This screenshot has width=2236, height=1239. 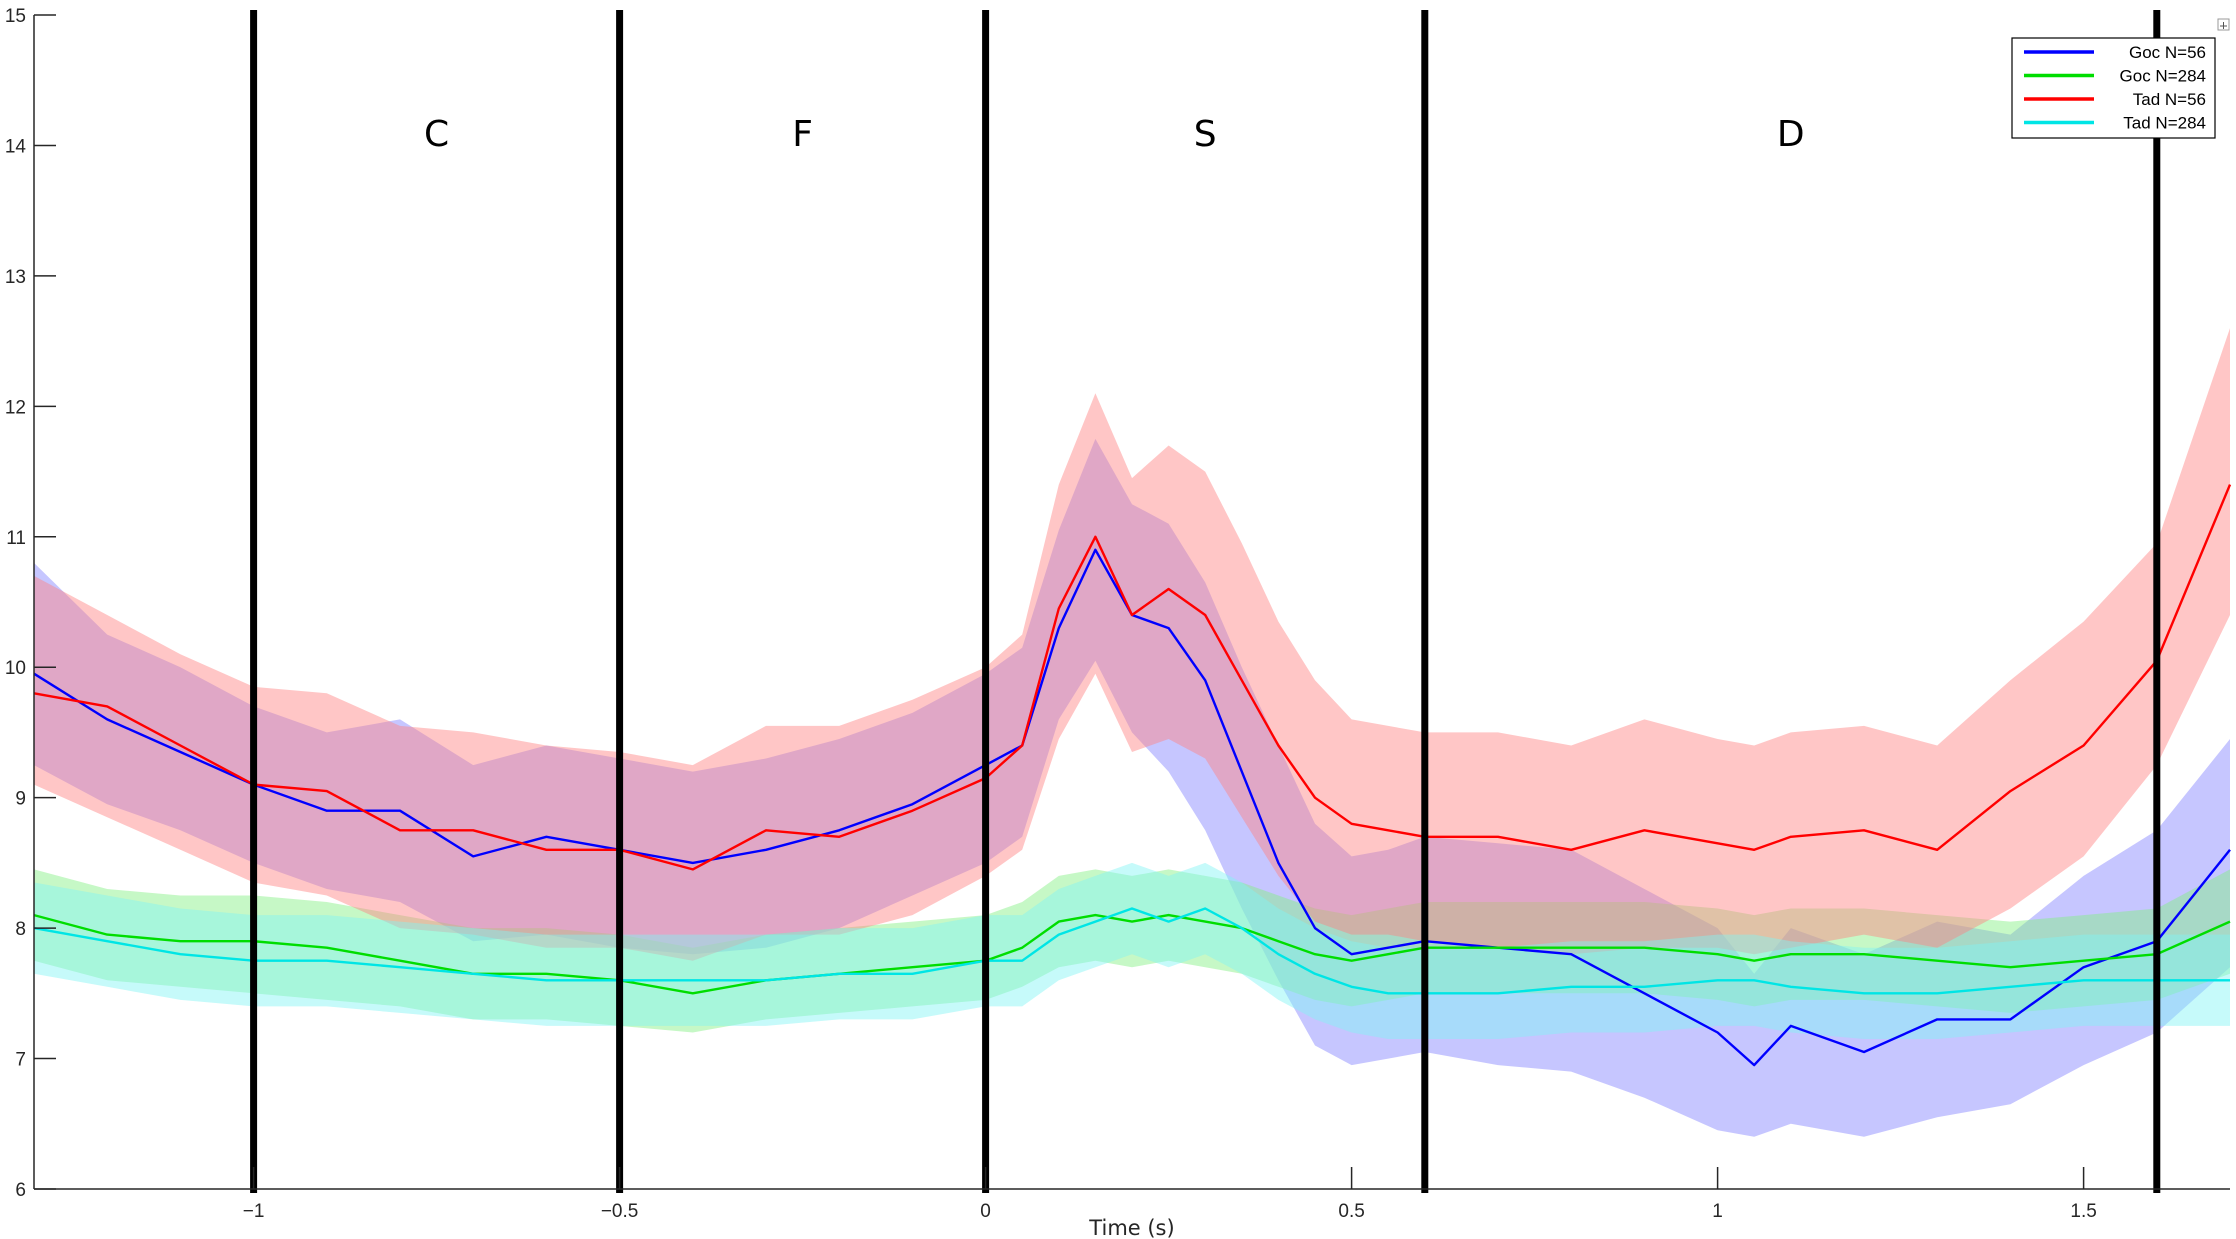 What do you see at coordinates (2083, 1211) in the screenshot?
I see `x-tick-label: 1.5` at bounding box center [2083, 1211].